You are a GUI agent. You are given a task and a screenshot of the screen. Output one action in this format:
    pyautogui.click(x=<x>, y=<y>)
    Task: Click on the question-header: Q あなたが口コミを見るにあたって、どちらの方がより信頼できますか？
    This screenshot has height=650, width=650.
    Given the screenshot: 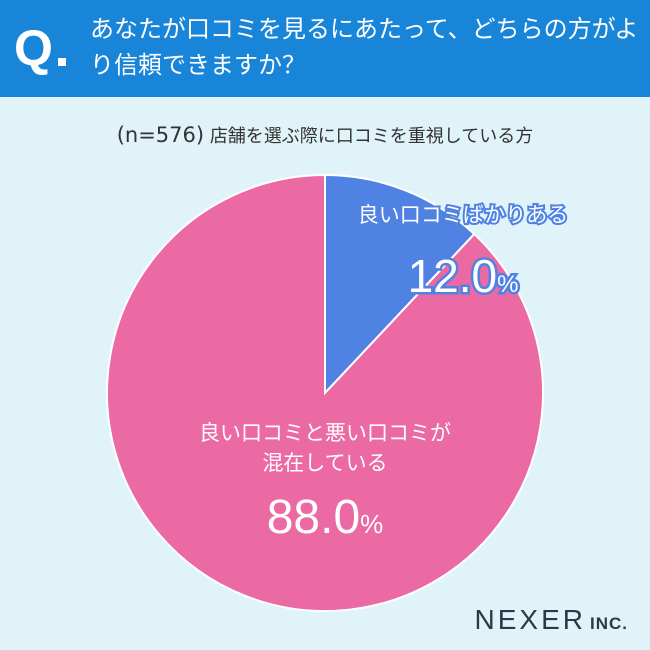 What is the action you would take?
    pyautogui.click(x=325, y=48)
    